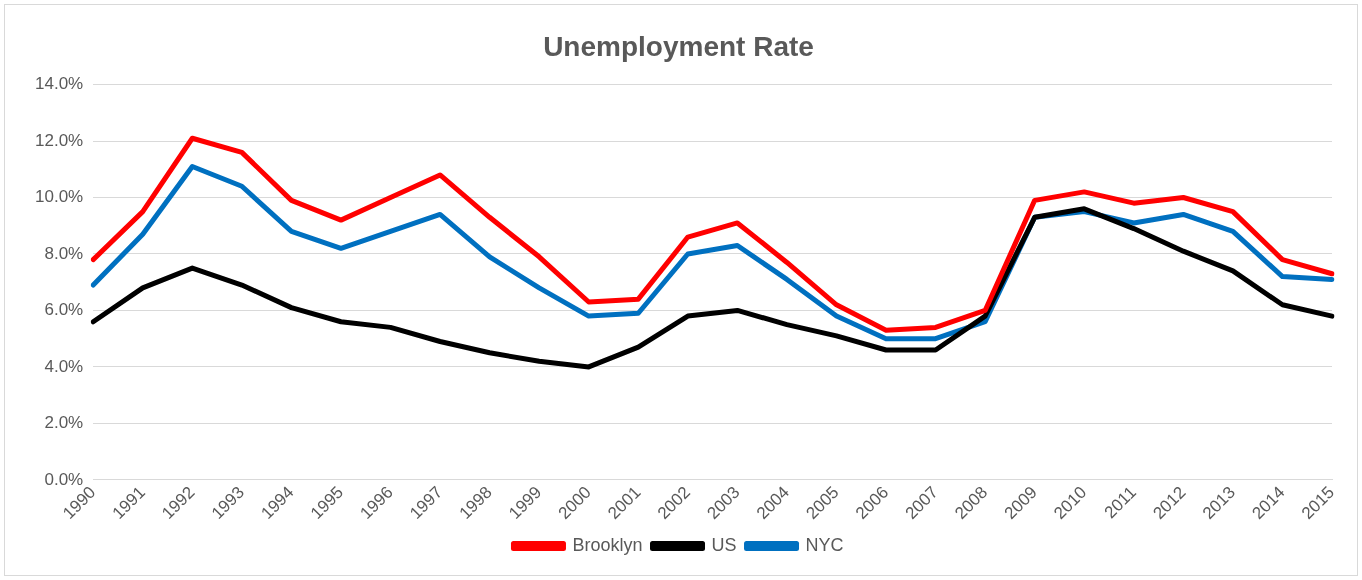 This screenshot has width=1362, height=580. What do you see at coordinates (607, 544) in the screenshot?
I see `legend-label: Brooklyn` at bounding box center [607, 544].